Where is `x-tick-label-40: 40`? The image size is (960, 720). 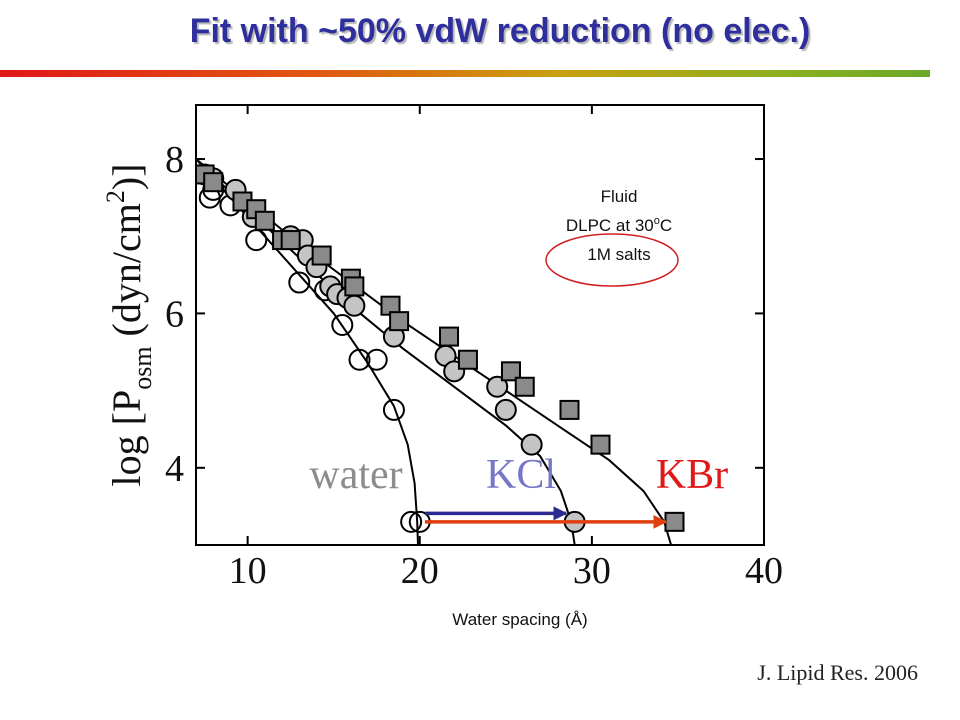 x-tick-label-40: 40 is located at coordinates (764, 571).